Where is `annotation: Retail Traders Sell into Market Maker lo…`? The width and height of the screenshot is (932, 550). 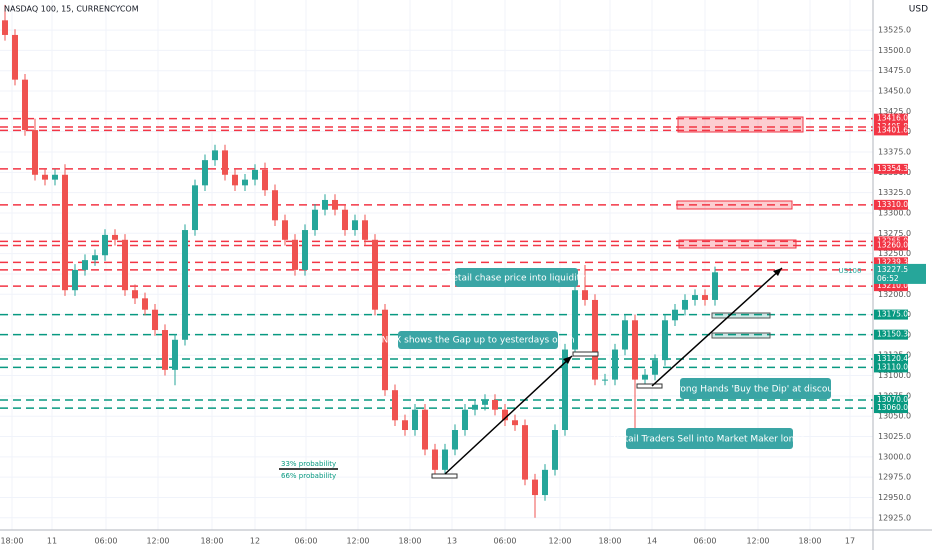
annotation: Retail Traders Sell into Market Maker lo… is located at coordinates (709, 440).